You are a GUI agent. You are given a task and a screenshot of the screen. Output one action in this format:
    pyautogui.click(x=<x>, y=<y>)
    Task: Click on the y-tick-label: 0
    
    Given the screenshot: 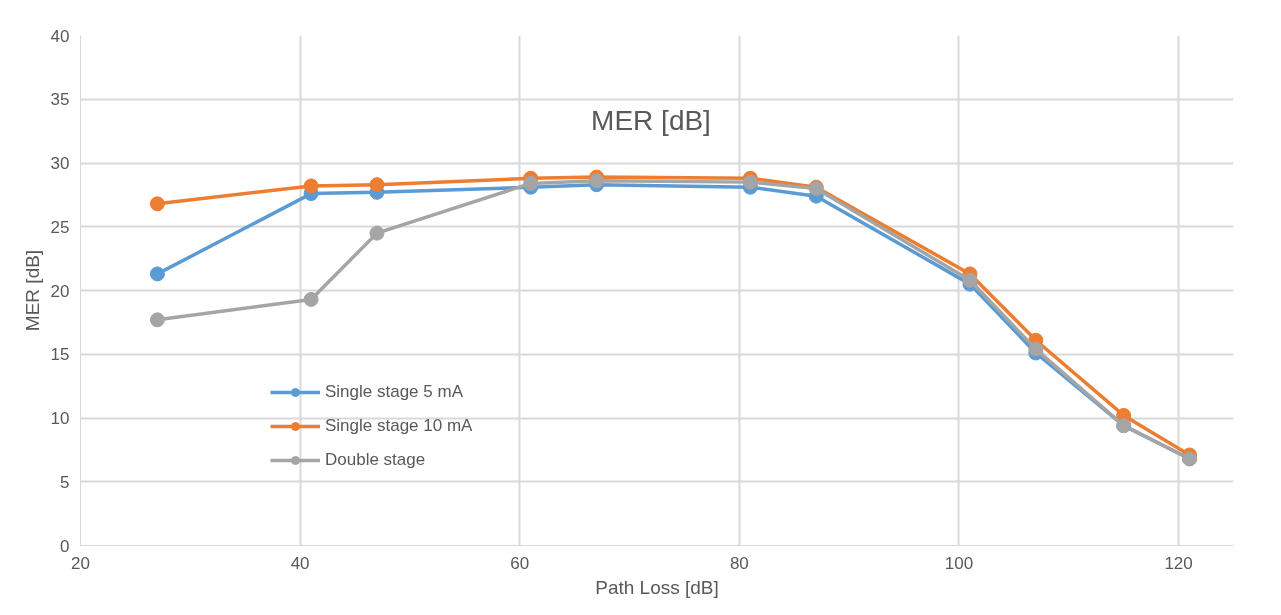 What is the action you would take?
    pyautogui.click(x=65, y=546)
    